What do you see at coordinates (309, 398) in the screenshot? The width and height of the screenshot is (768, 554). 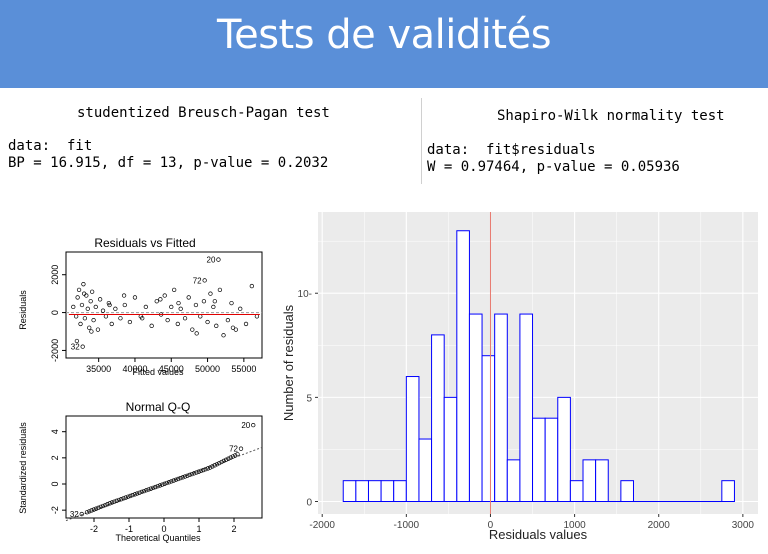 I see `hist-ytick-label: 5` at bounding box center [309, 398].